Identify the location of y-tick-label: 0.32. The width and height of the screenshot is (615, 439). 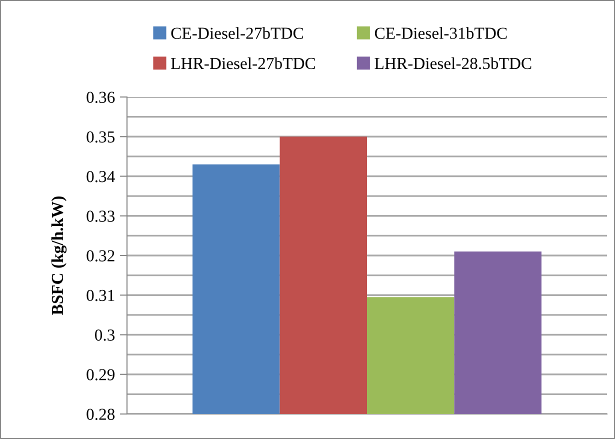
(100, 256).